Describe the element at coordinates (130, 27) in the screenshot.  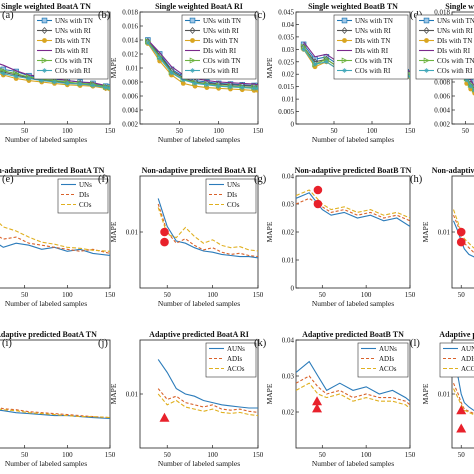
I see `y-tick-label: 0.016` at that location.